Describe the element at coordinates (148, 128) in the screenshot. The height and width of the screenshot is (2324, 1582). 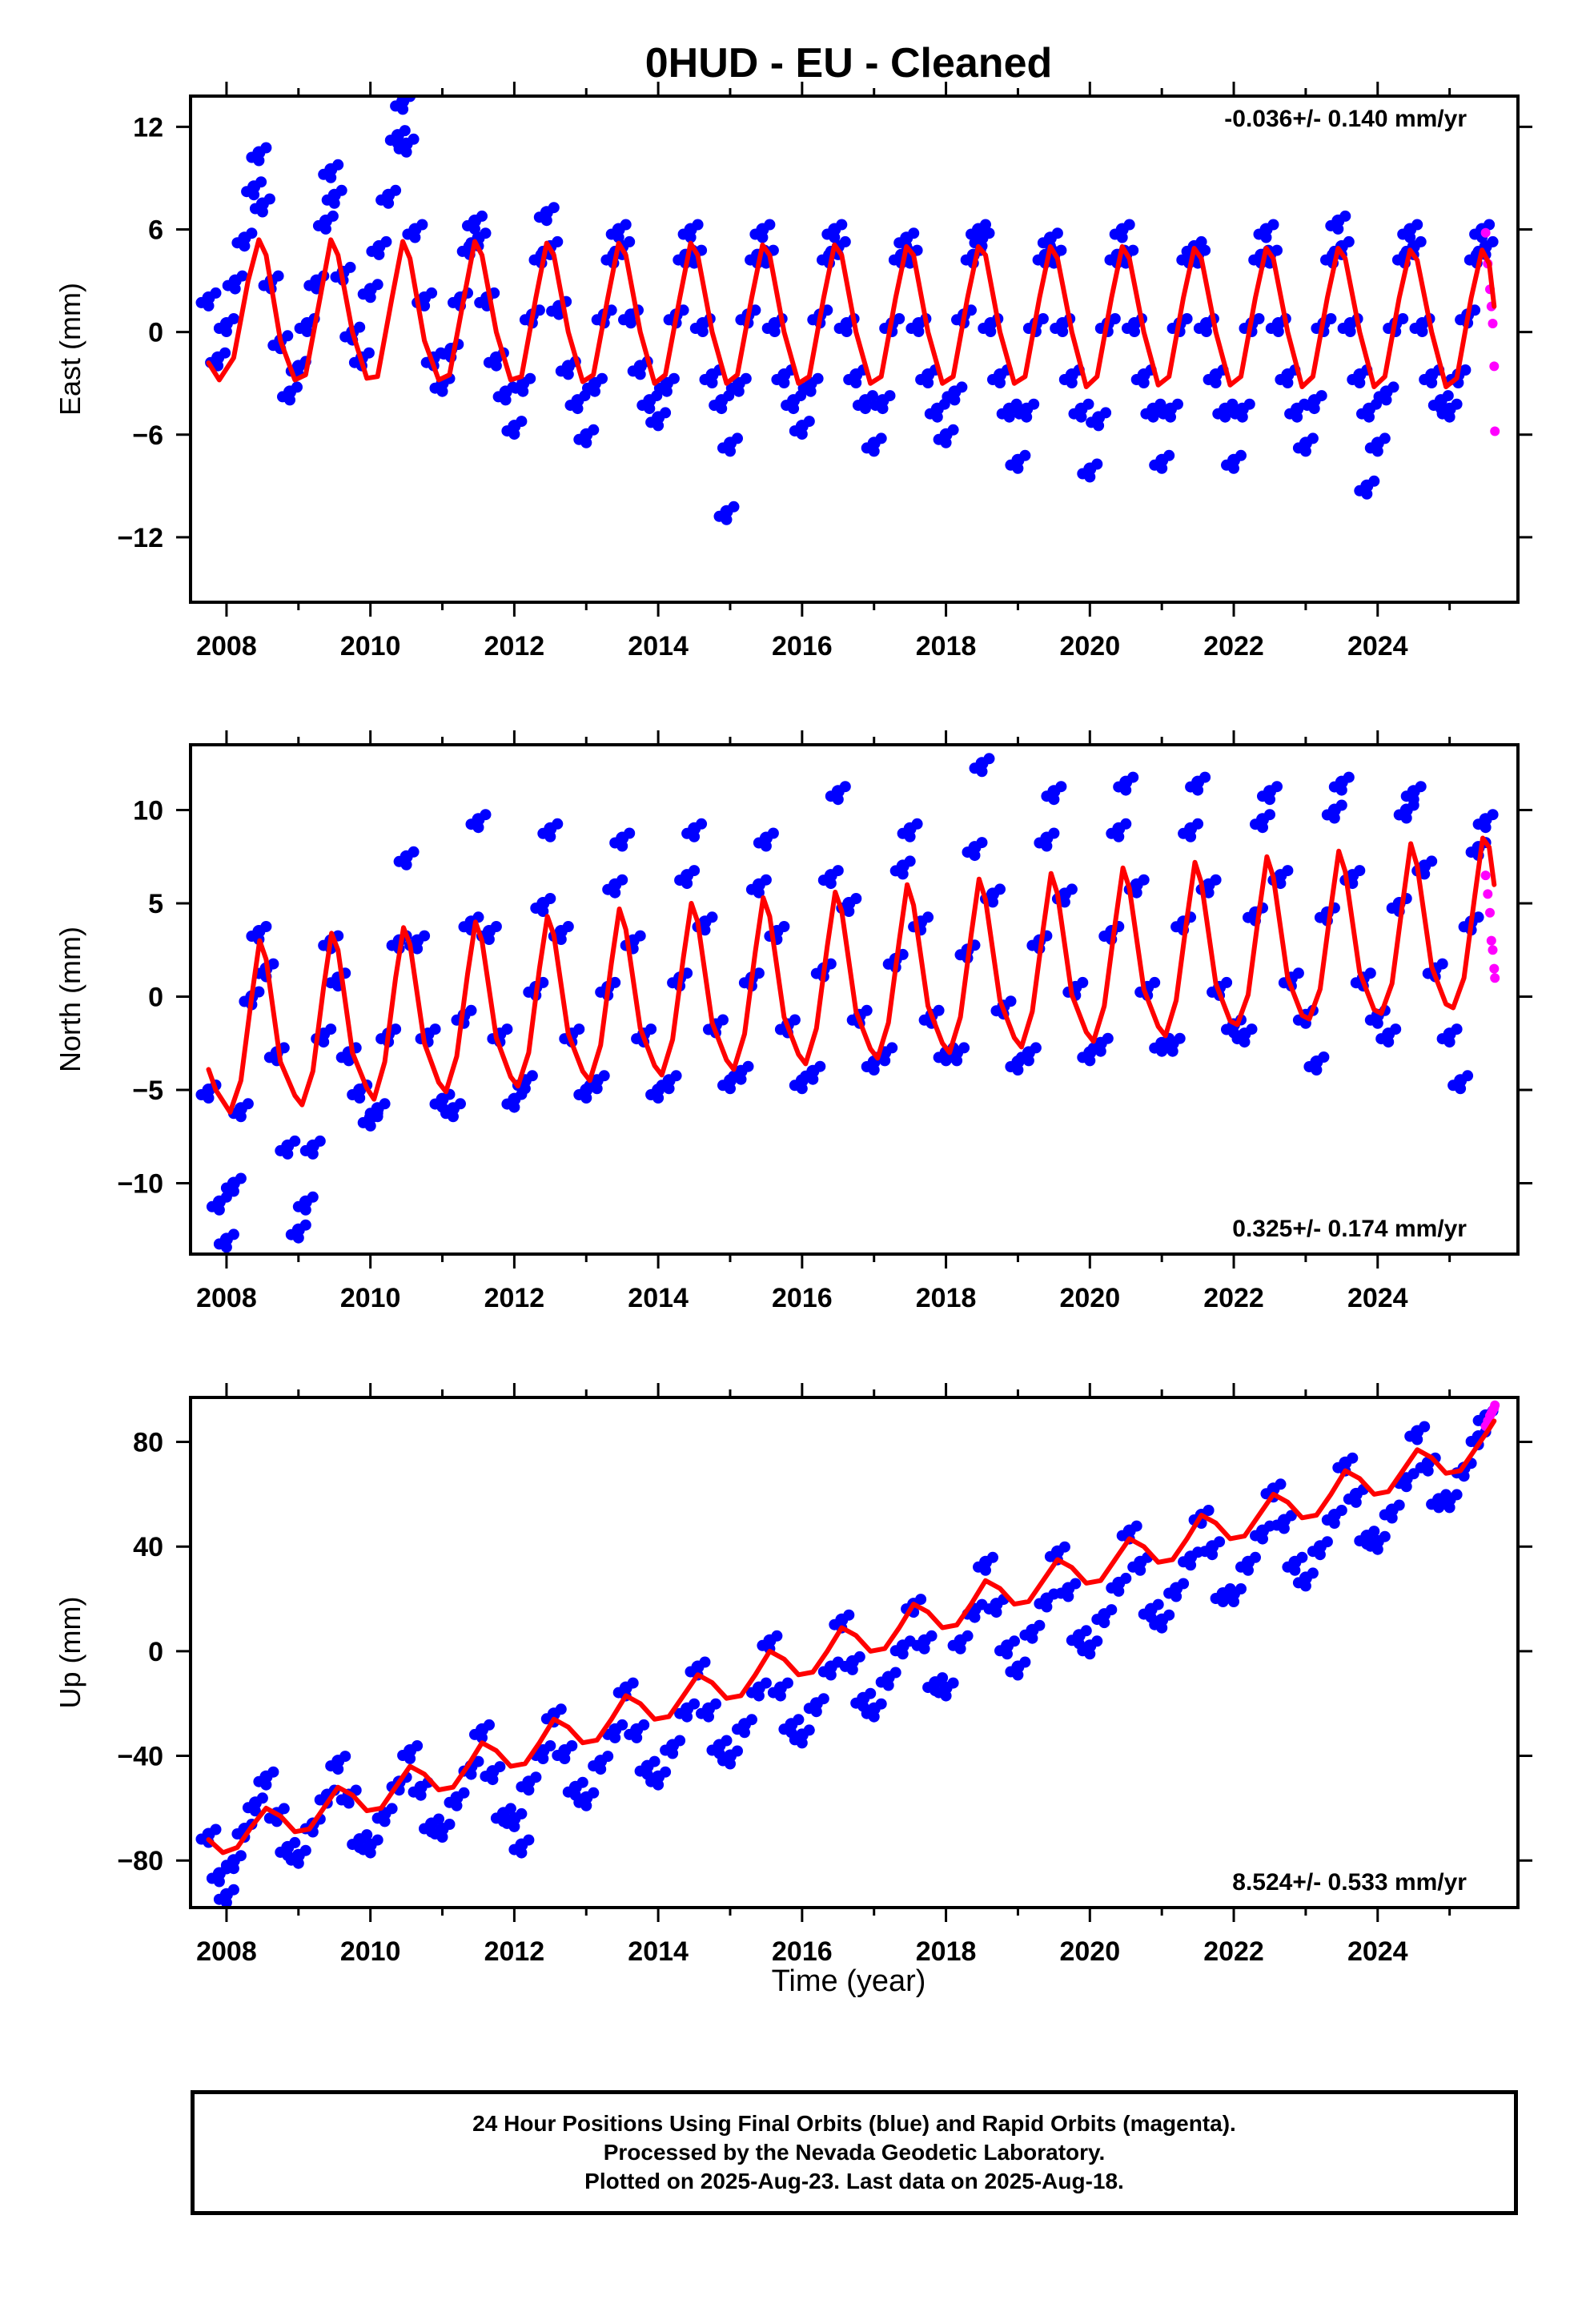
I see `y-tick-label: 12` at that location.